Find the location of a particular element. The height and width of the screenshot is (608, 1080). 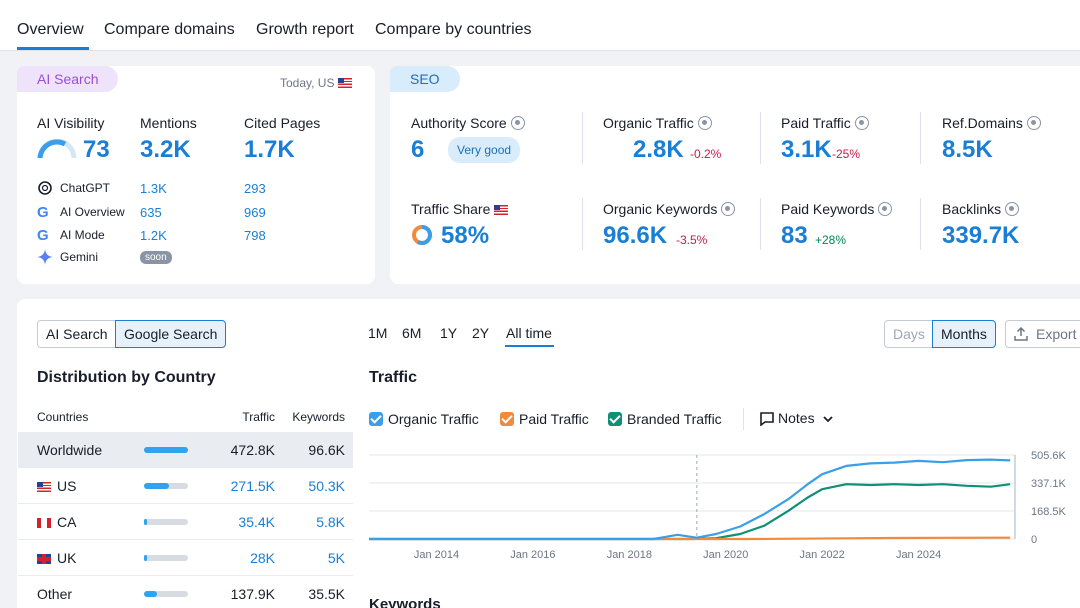

visibility-gauge-icon is located at coordinates (57, 149).